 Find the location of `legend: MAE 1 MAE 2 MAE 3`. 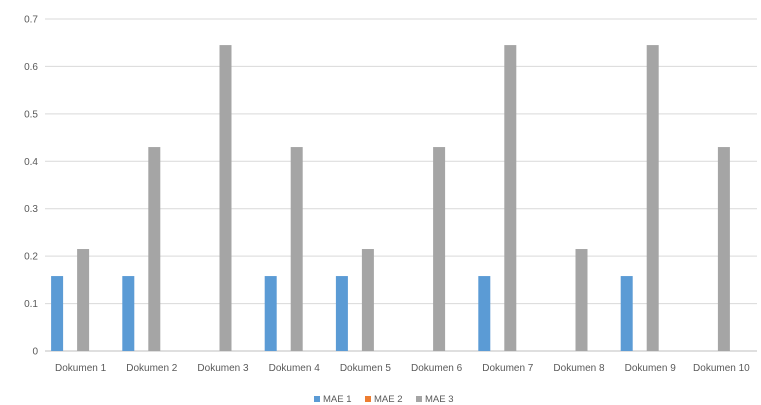

legend: MAE 1 MAE 2 MAE 3 is located at coordinates (384, 399).